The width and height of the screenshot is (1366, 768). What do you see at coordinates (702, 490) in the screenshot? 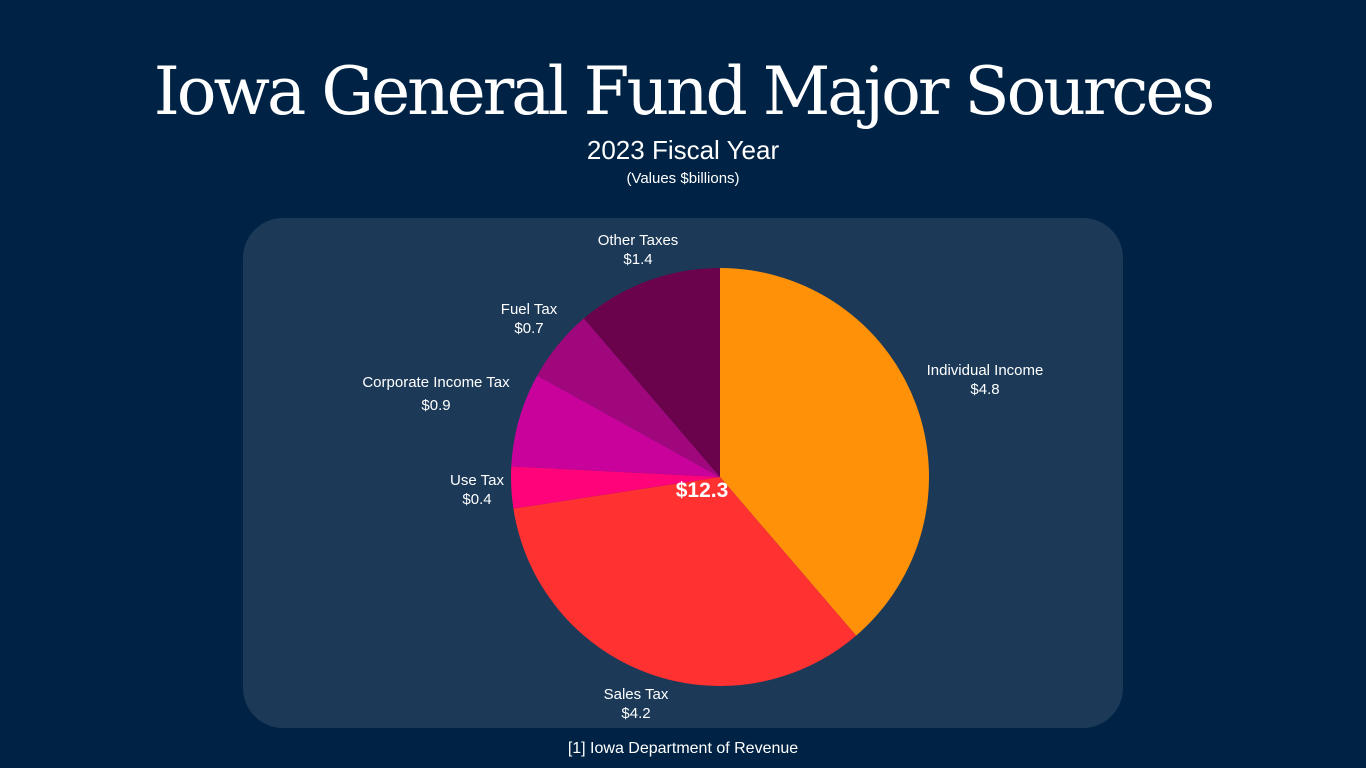
I see `pie-total-label: $12.3` at bounding box center [702, 490].